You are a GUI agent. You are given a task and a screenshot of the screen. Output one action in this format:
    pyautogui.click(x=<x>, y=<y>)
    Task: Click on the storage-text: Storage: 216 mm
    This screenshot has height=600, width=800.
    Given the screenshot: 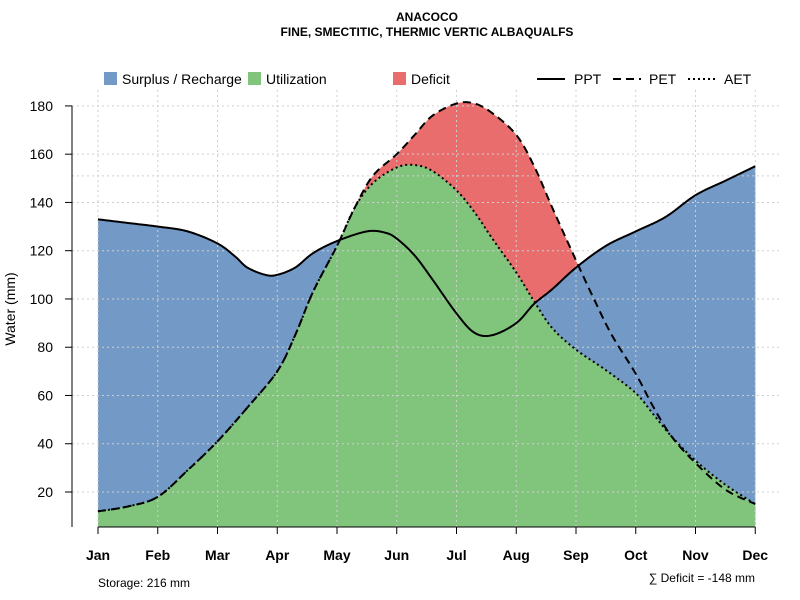 What is the action you would take?
    pyautogui.click(x=144, y=583)
    